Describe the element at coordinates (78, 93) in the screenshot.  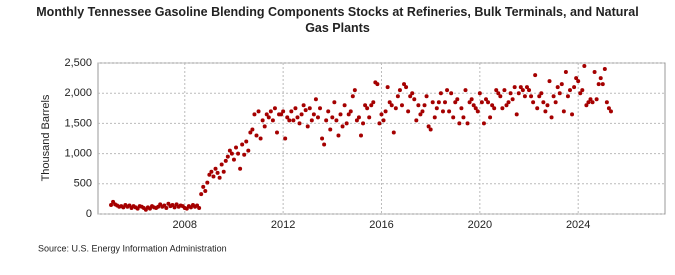
I see `y-tick-label: 2,000` at that location.